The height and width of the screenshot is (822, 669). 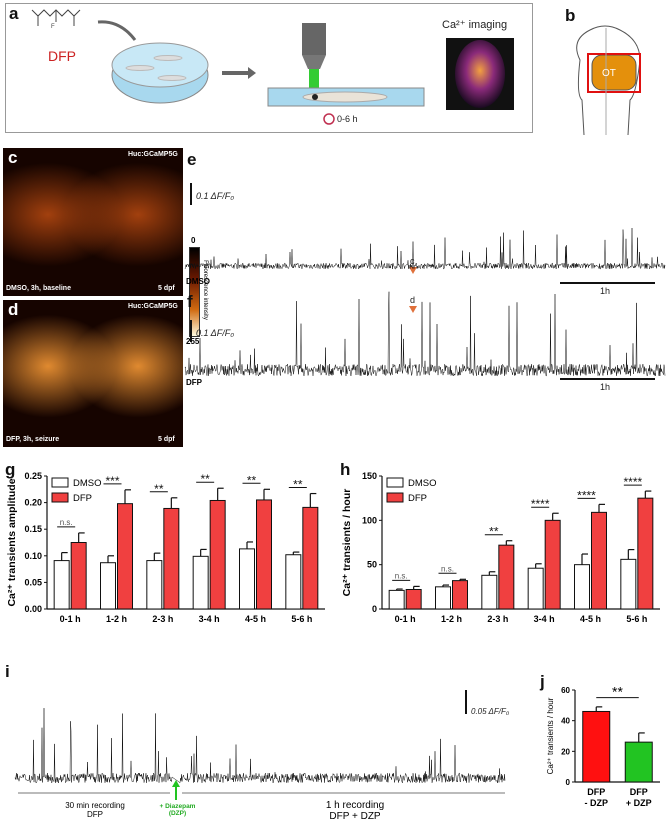 What do you see at coordinates (372, 565) in the screenshot?
I see `y-tick-label: 50` at bounding box center [372, 565].